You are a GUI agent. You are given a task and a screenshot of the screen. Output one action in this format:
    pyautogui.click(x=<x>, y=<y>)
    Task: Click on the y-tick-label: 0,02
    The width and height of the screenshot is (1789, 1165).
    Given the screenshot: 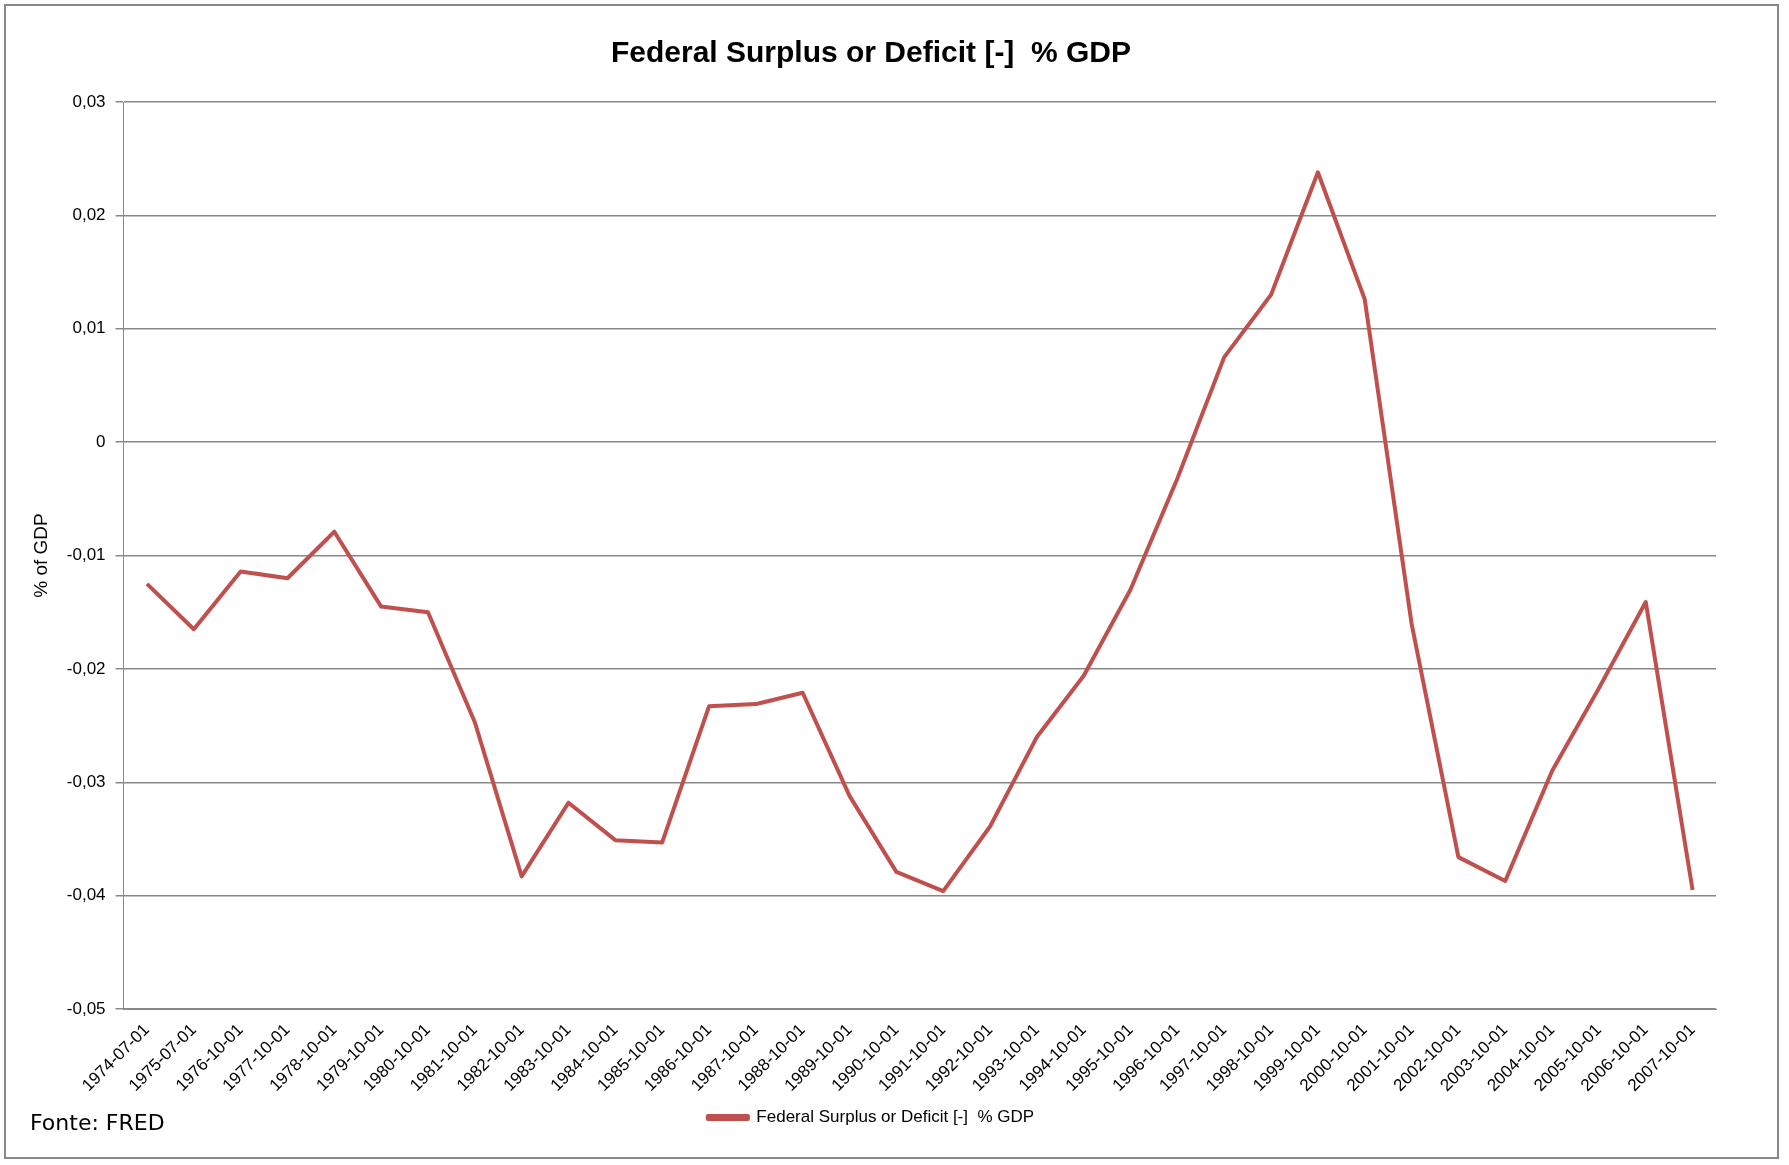 What is the action you would take?
    pyautogui.click(x=89, y=215)
    